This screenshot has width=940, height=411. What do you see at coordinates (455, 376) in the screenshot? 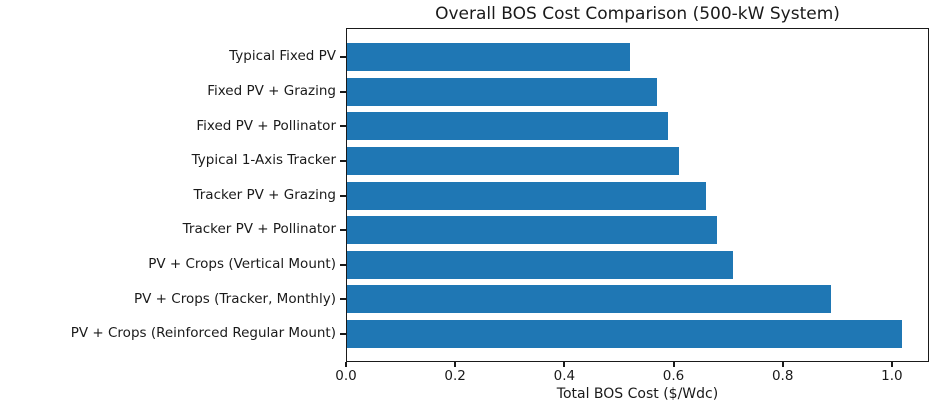
I see `x-tick-label: 0.2` at bounding box center [455, 376].